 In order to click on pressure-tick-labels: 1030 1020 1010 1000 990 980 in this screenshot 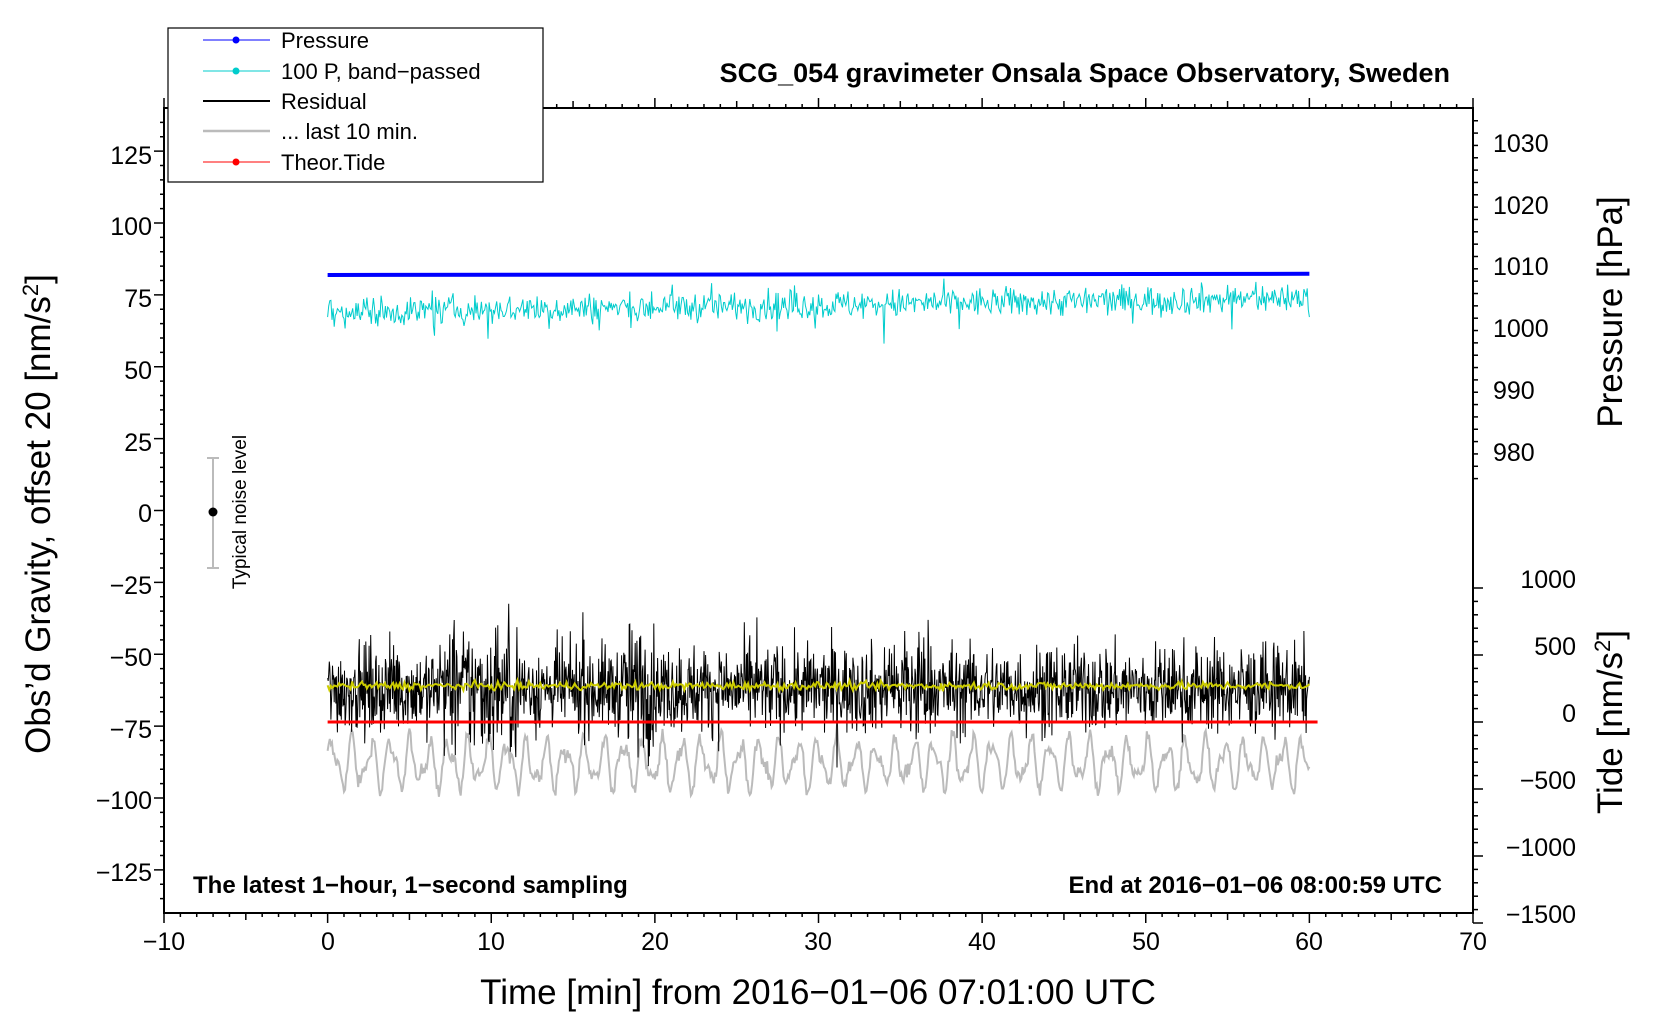, I will do `click(1521, 298)`.